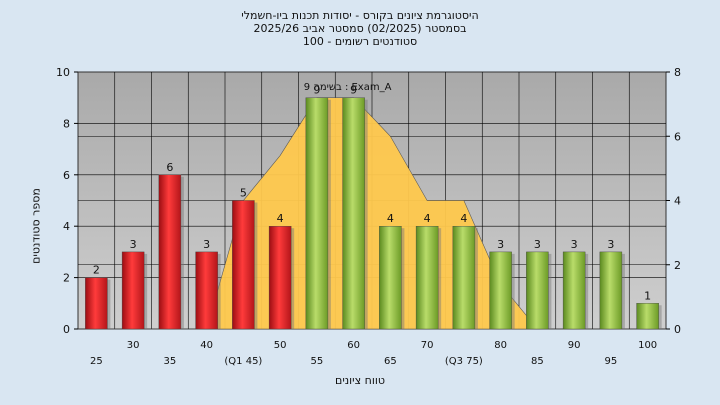 This screenshot has width=720, height=405. I want to click on y-tick-label: 10, so click(63, 72).